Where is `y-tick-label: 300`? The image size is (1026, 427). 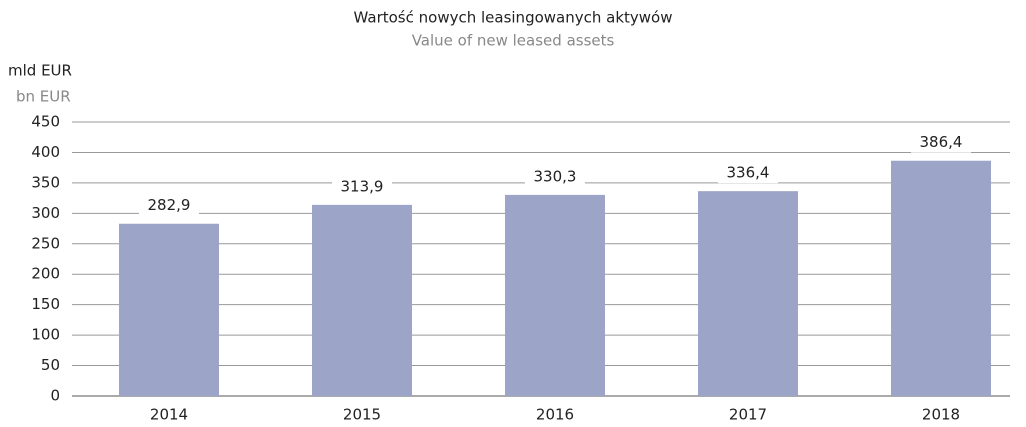
y-tick-label: 300 is located at coordinates (45, 213).